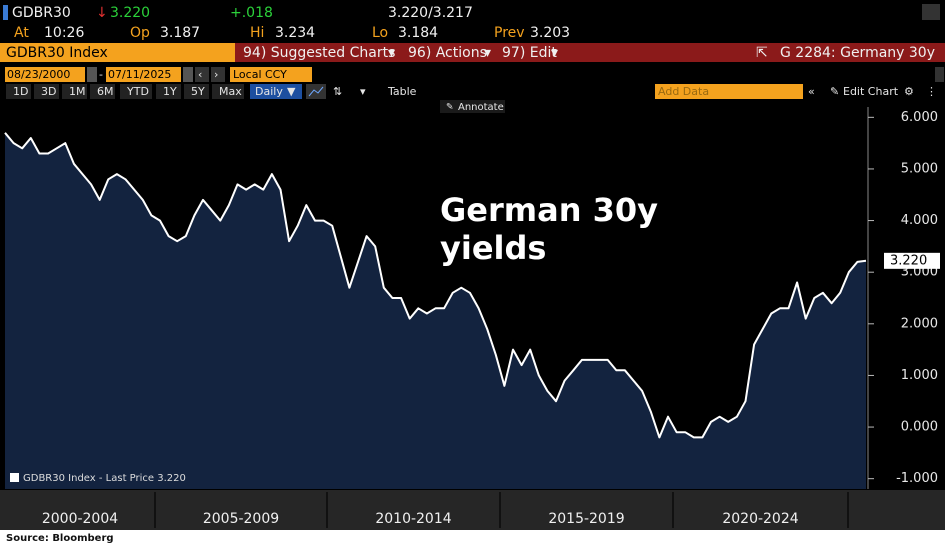  I want to click on last-price-tag, so click(912, 260).